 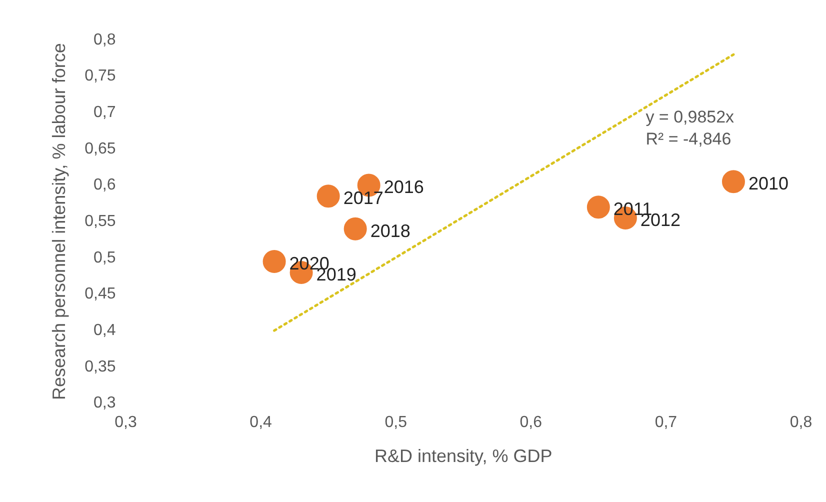 I want to click on x-axis-title: R&D intensity, % GDP, so click(x=463, y=456).